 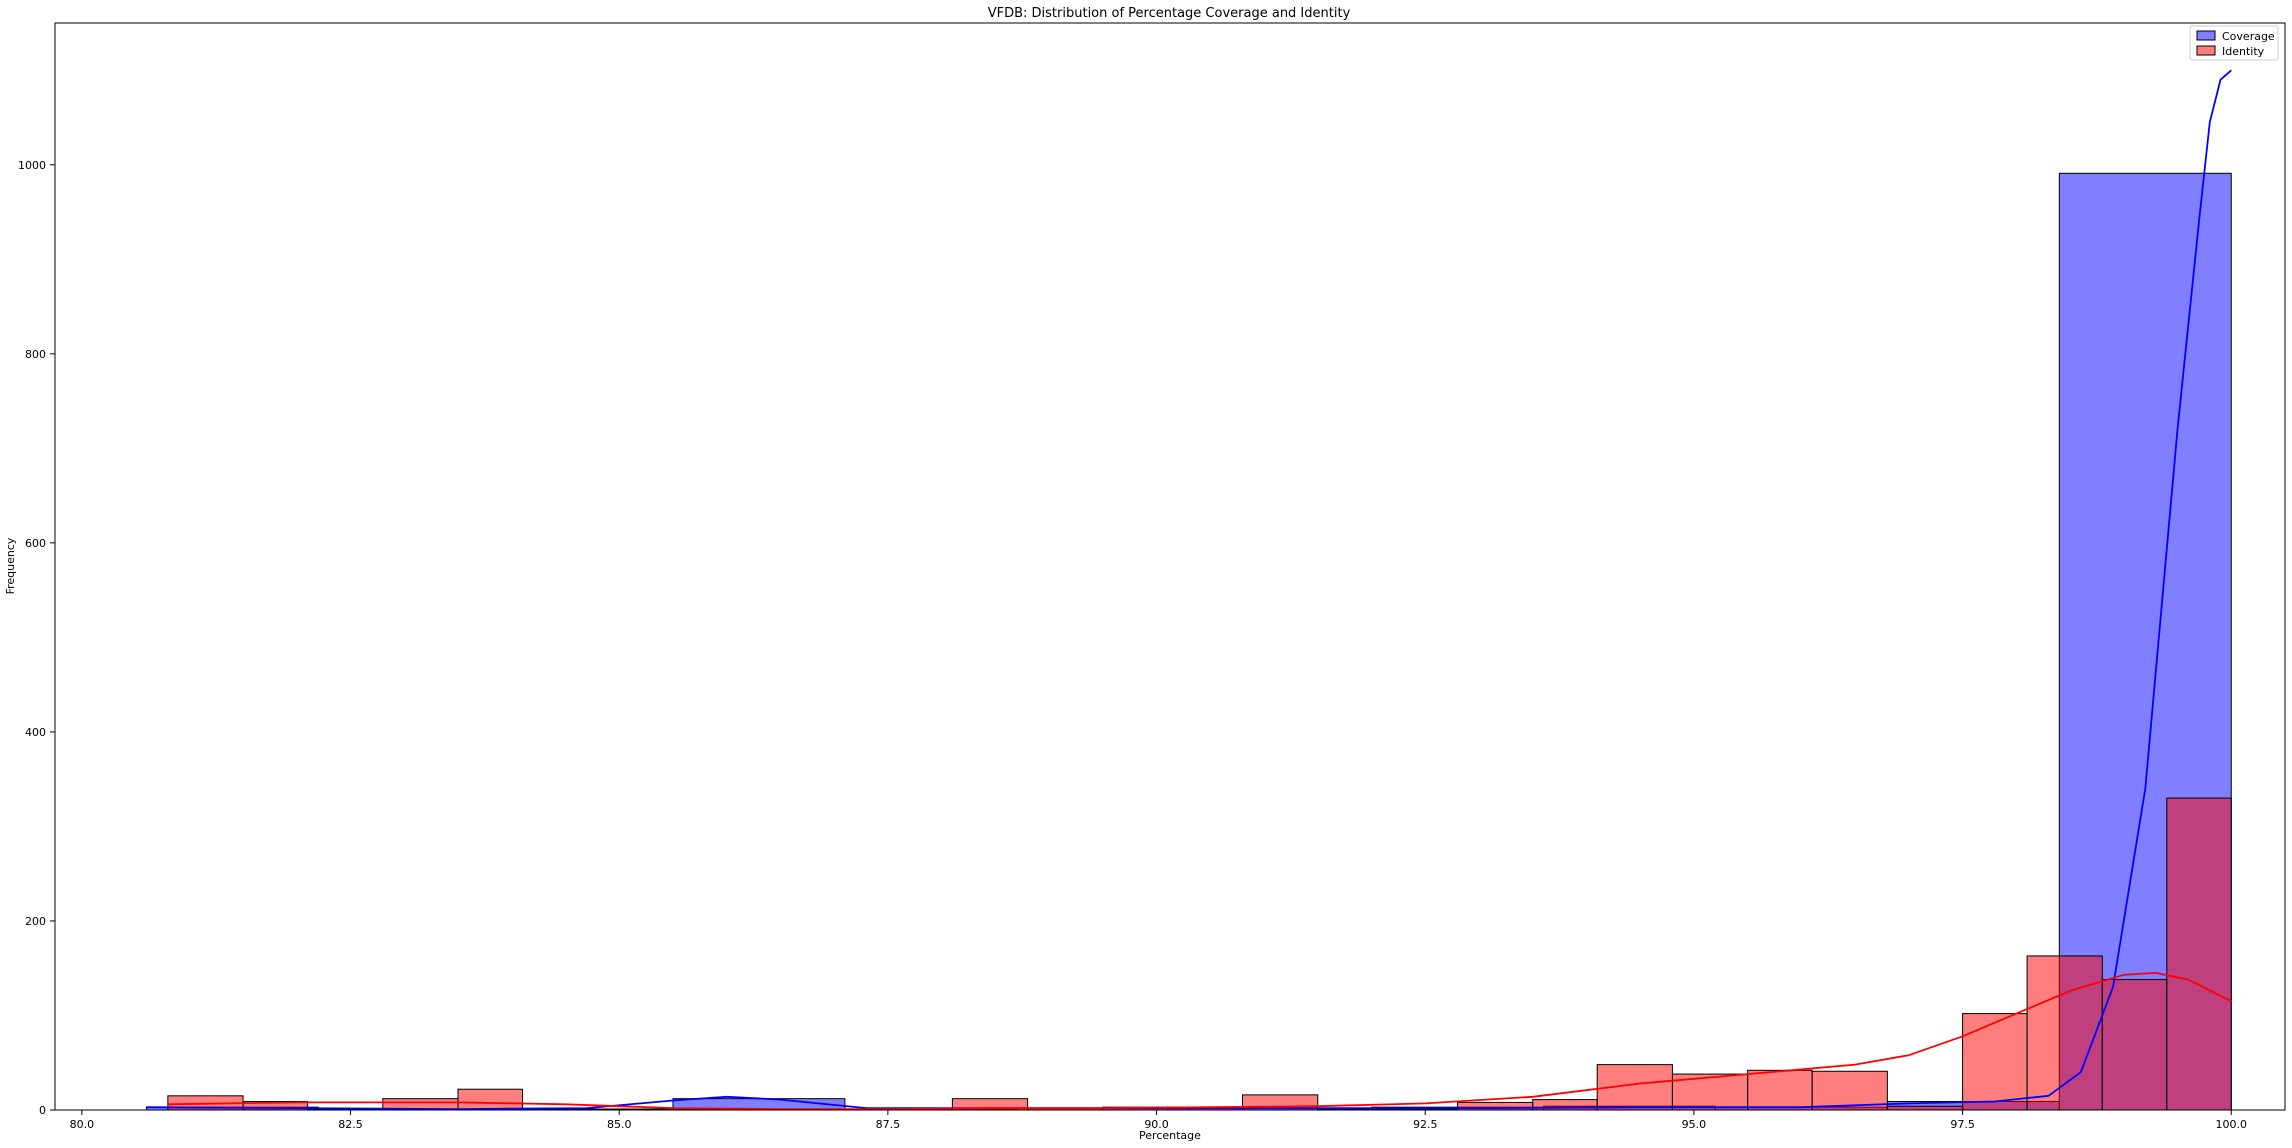 I want to click on y-tick-label: 600, so click(x=35, y=543).